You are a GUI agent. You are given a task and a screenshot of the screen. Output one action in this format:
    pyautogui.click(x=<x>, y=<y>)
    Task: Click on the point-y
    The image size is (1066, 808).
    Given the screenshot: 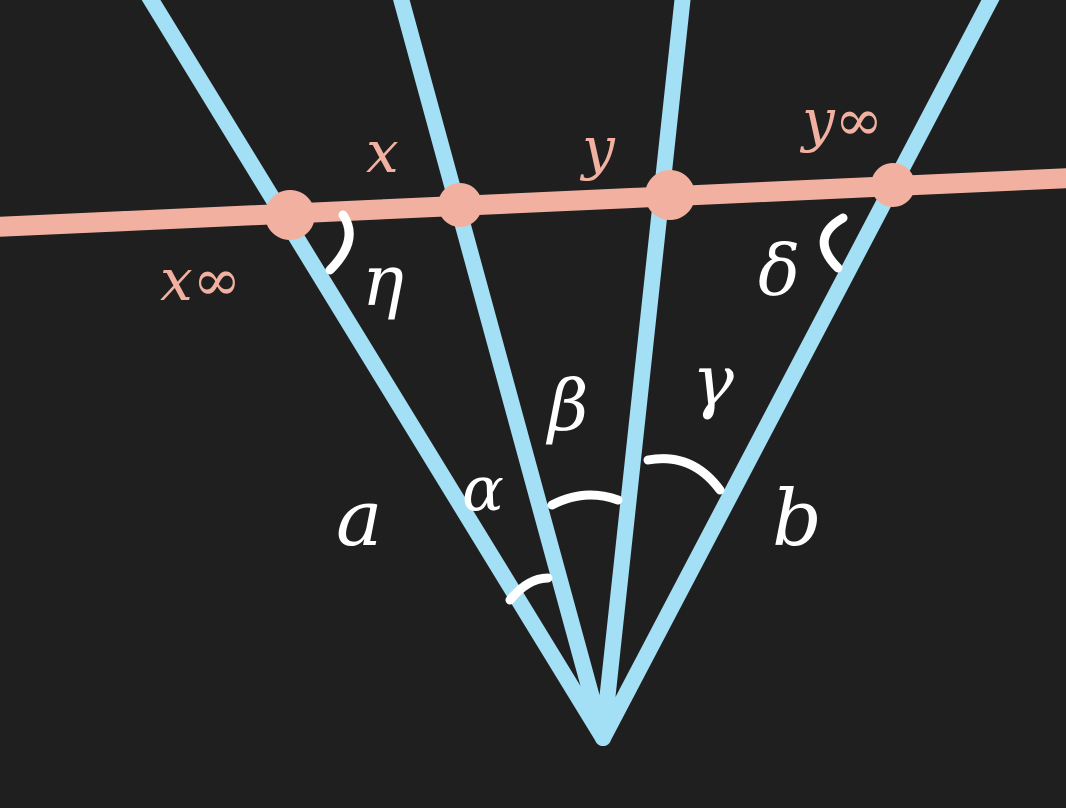 What is the action you would take?
    pyautogui.click(x=670, y=195)
    